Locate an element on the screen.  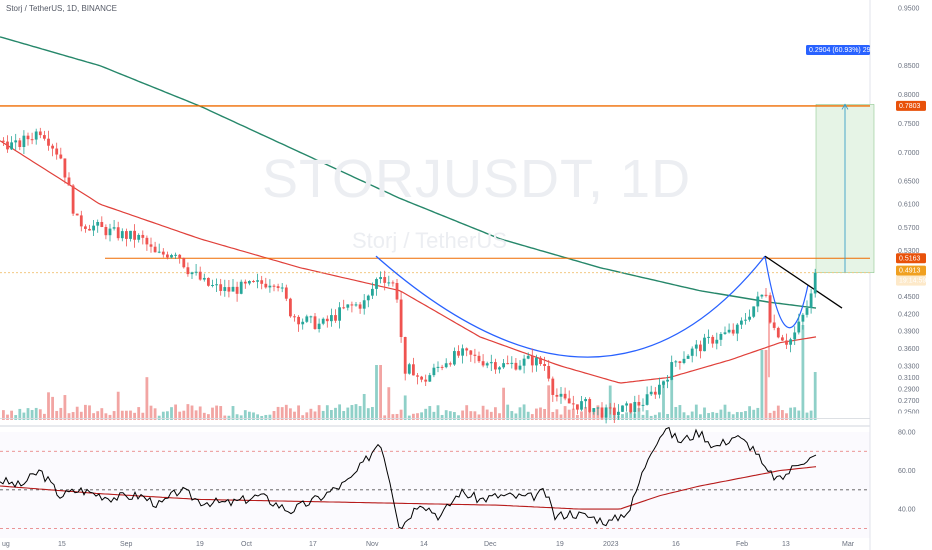
time-tick-label: 2023 is located at coordinates (611, 544).